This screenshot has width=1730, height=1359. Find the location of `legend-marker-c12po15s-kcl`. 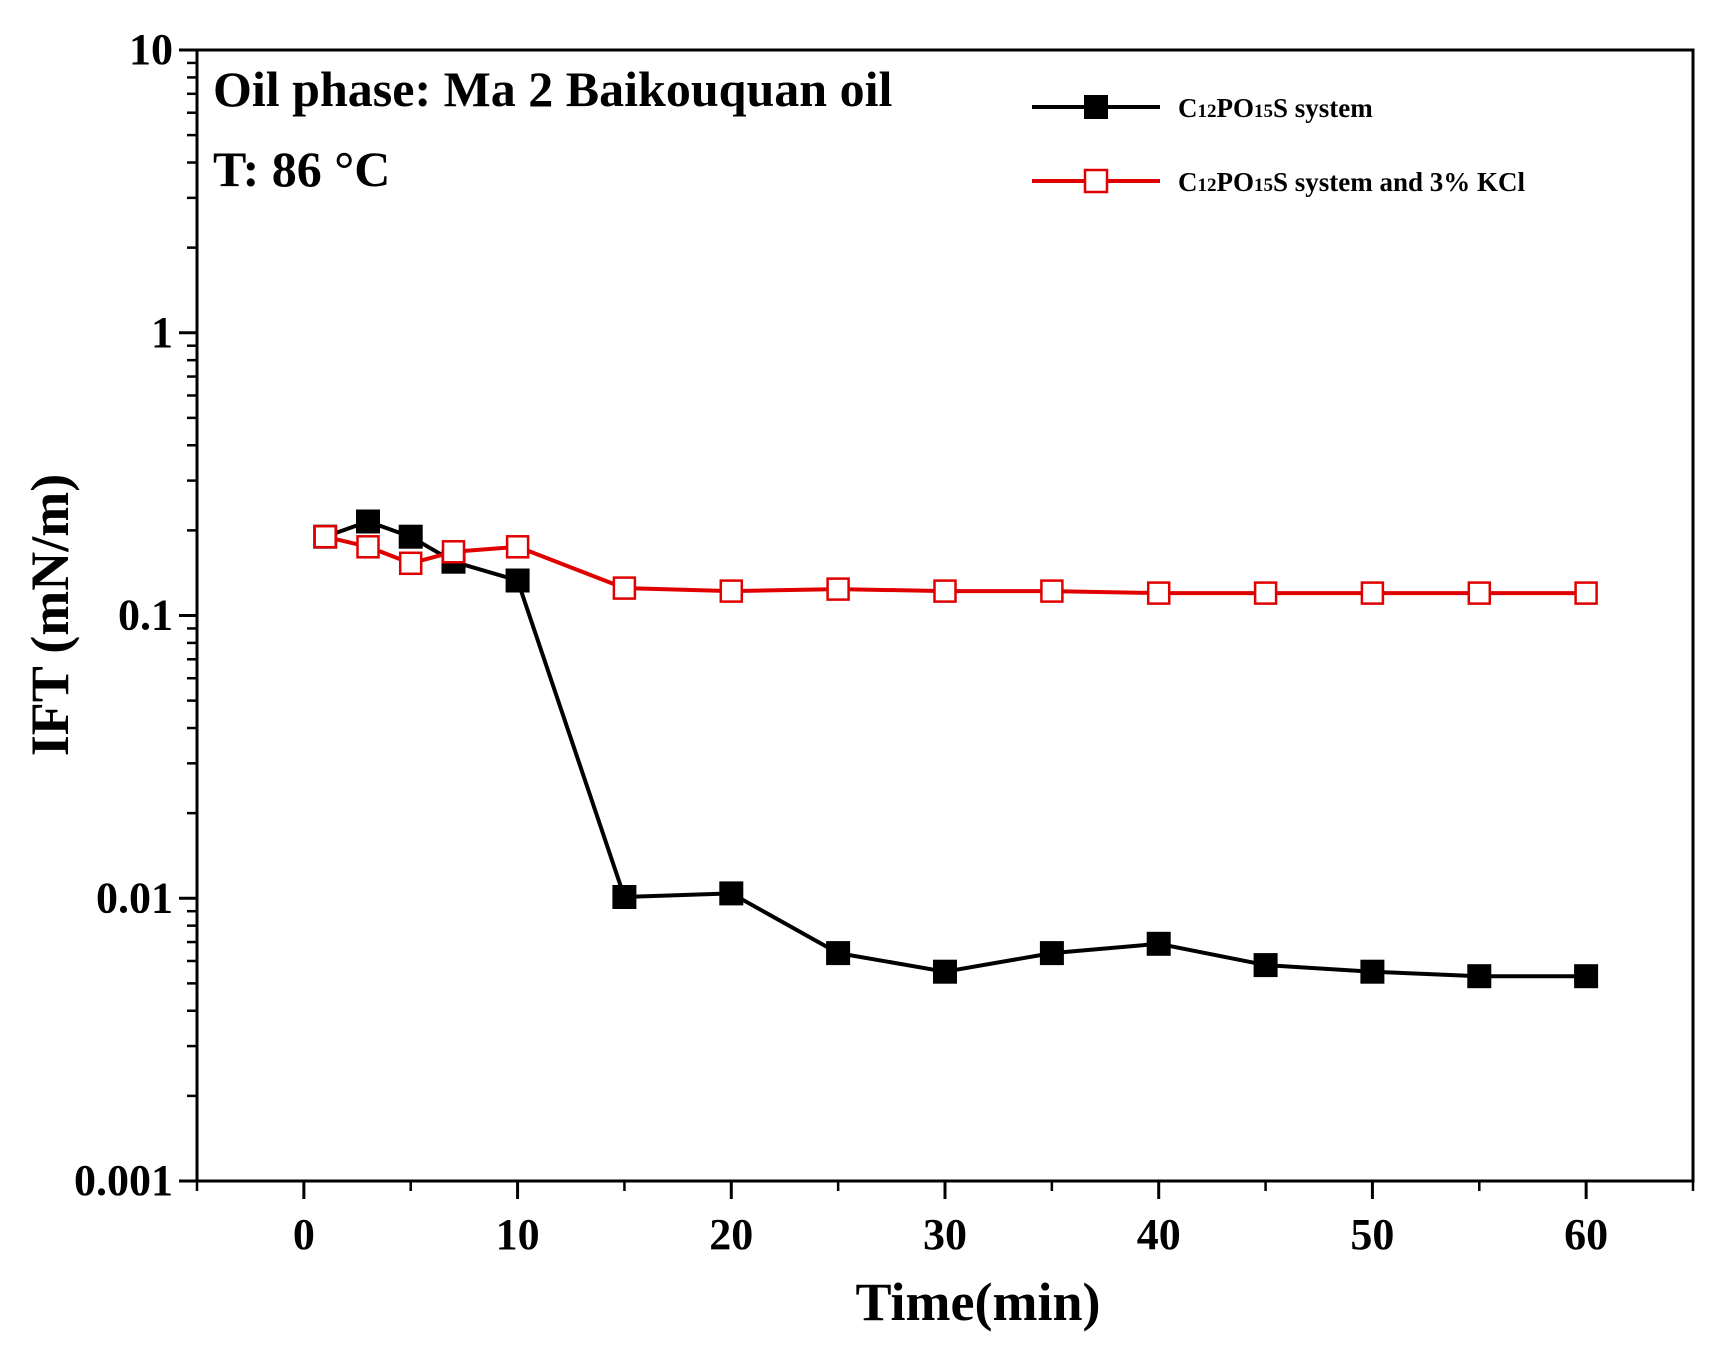

legend-marker-c12po15s-kcl is located at coordinates (1096, 181).